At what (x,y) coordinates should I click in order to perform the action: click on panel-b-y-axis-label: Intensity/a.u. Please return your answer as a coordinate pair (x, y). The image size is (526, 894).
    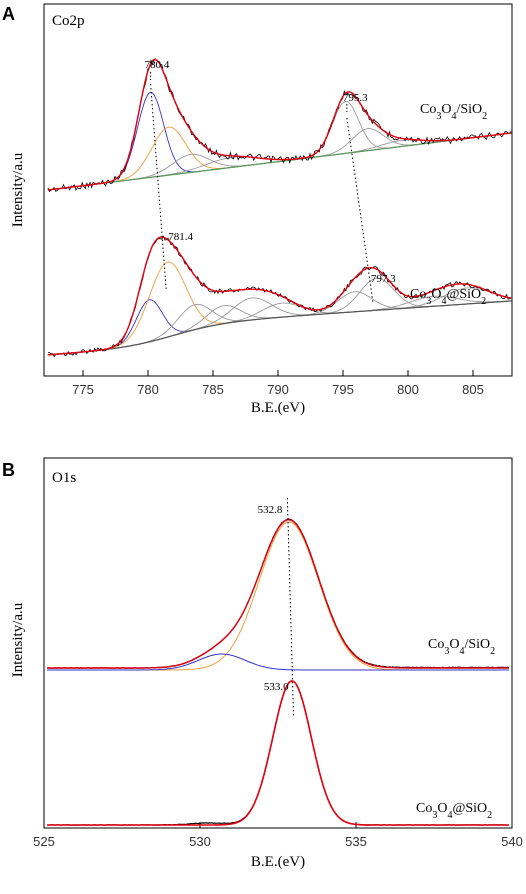
    Looking at the image, I should click on (18, 639).